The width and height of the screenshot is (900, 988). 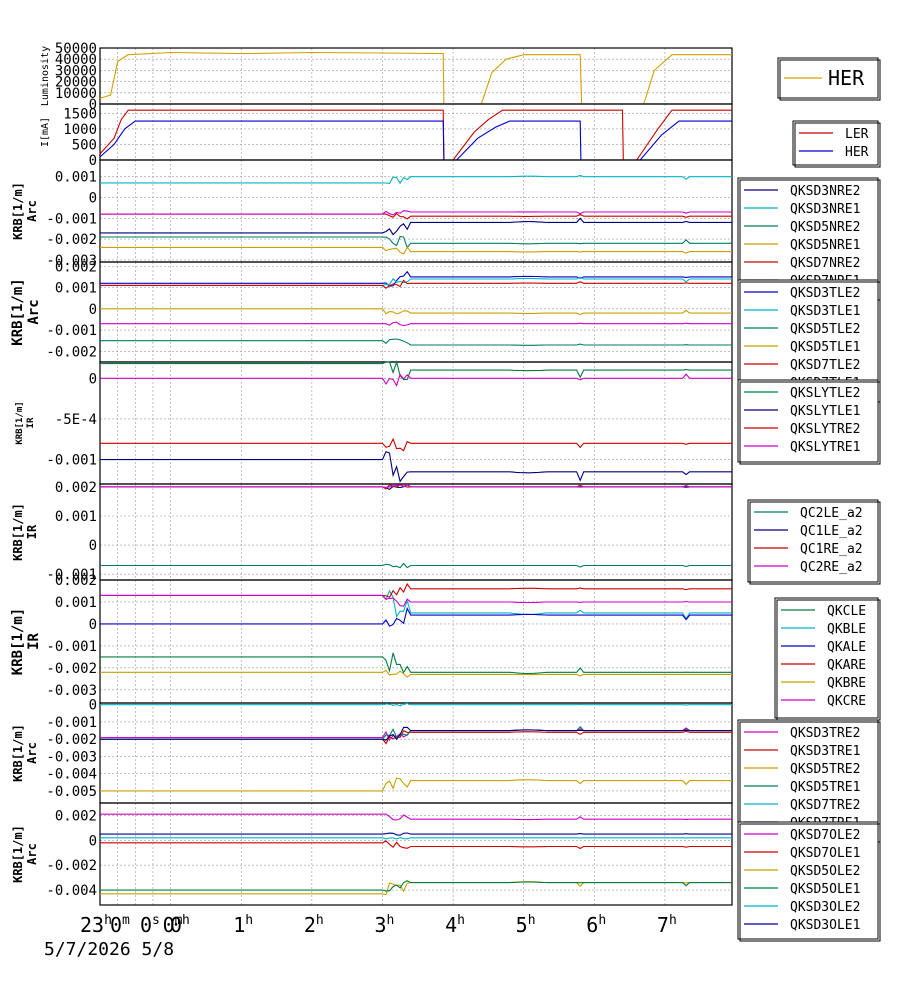 What do you see at coordinates (825, 365) in the screenshot?
I see `legend-label: QKSD7TLE2` at bounding box center [825, 365].